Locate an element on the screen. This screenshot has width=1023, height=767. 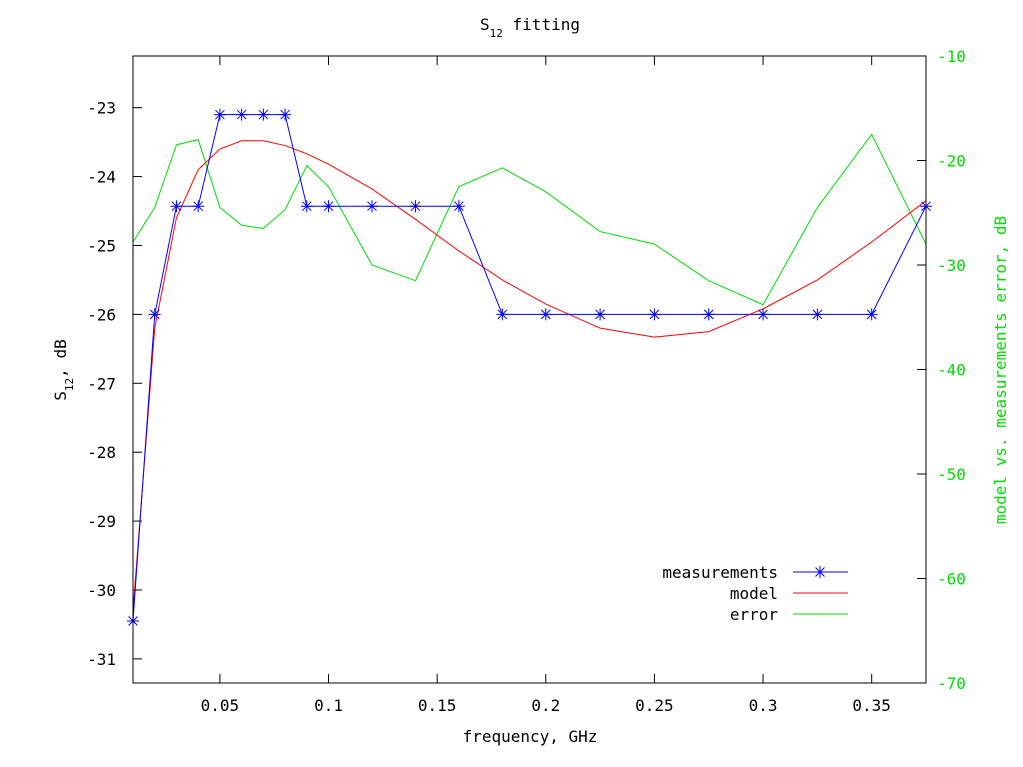
y-axis-right: -10 -20 -30 -40 -50 -60 -70 is located at coordinates (941, 370).